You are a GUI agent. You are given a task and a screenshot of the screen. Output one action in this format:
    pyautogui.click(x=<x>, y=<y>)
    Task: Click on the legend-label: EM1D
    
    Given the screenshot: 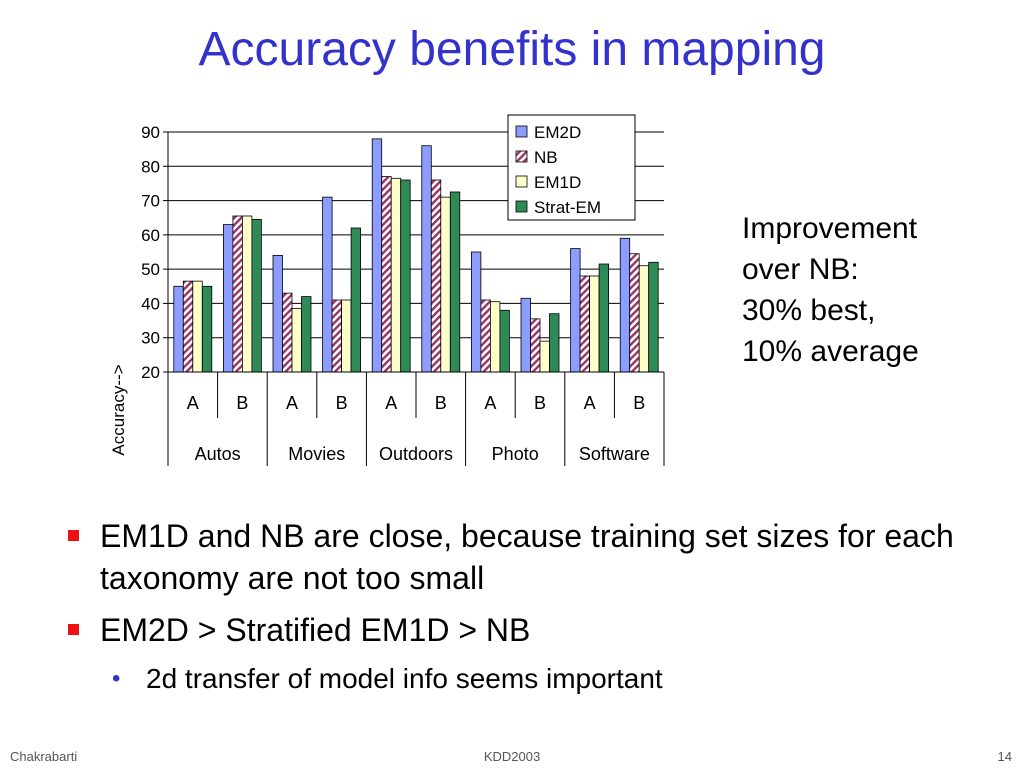 What is the action you would take?
    pyautogui.click(x=557, y=182)
    